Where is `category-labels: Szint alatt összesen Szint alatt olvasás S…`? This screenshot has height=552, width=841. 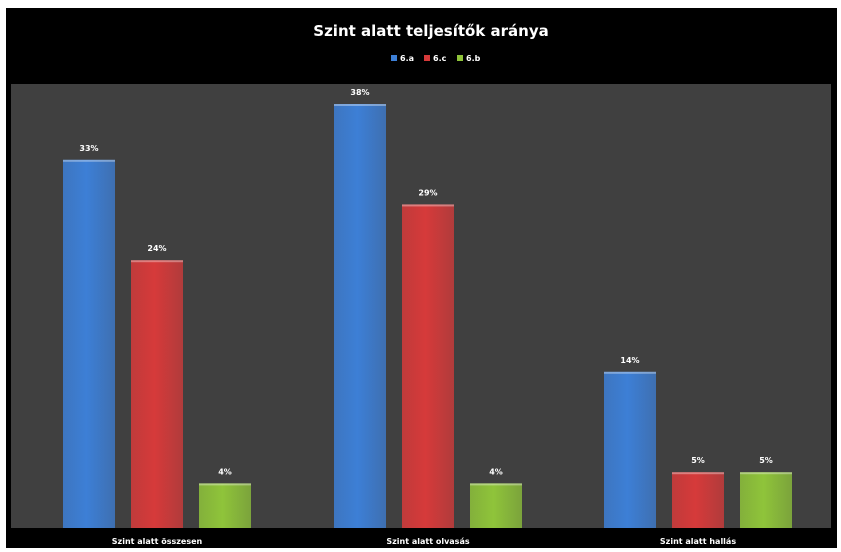
category-labels: Szint alatt összesen Szint alatt olvasás S… is located at coordinates (424, 541).